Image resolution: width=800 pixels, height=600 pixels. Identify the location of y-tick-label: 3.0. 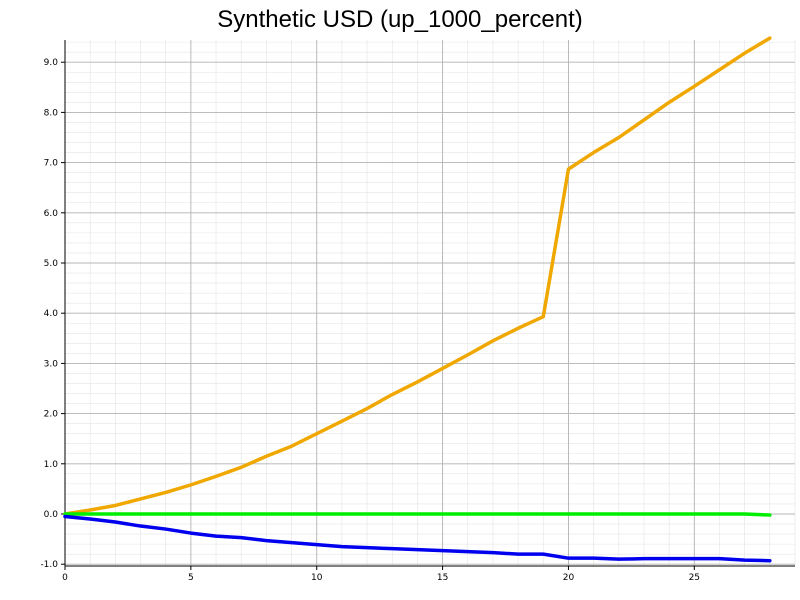
(51, 364).